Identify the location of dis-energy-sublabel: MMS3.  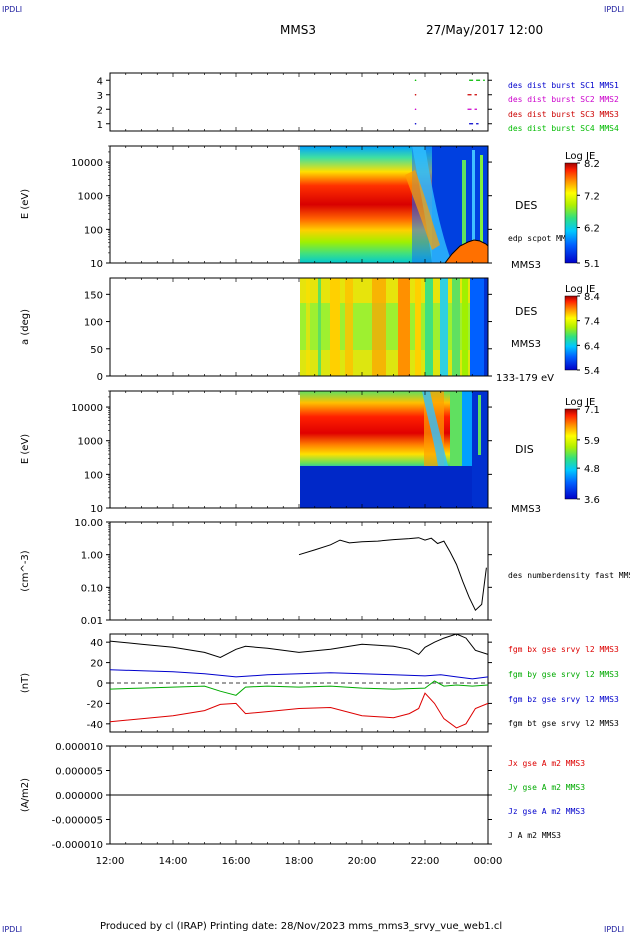
(526, 509).